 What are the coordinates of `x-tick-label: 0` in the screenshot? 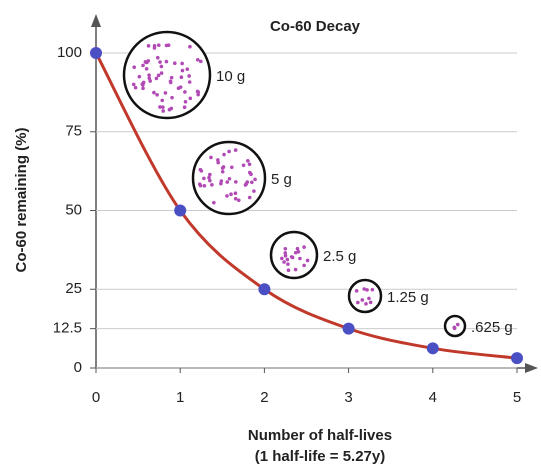 It's located at (96, 397).